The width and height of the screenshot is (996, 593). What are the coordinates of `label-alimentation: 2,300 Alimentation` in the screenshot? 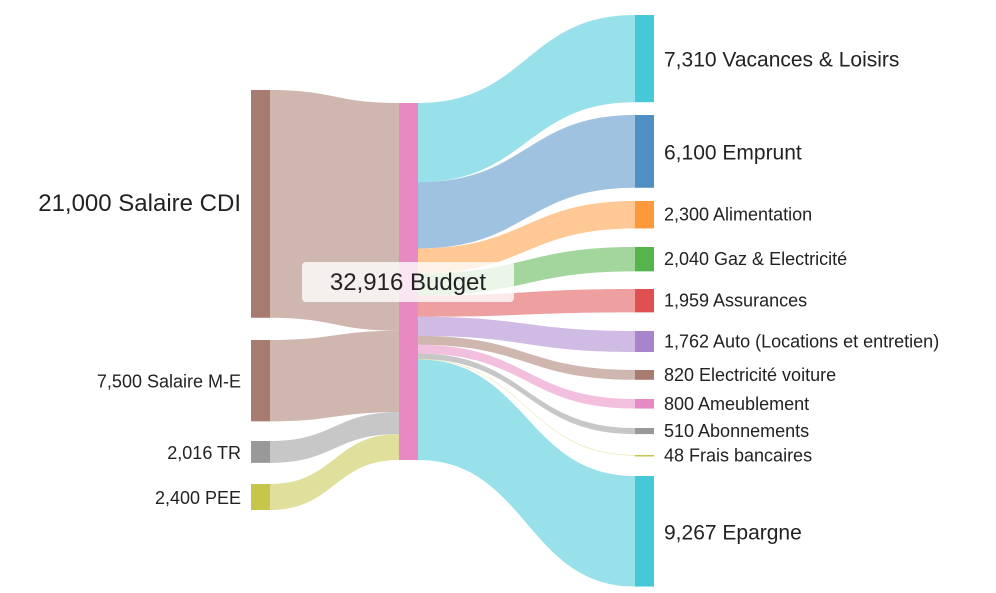 It's located at (738, 215).